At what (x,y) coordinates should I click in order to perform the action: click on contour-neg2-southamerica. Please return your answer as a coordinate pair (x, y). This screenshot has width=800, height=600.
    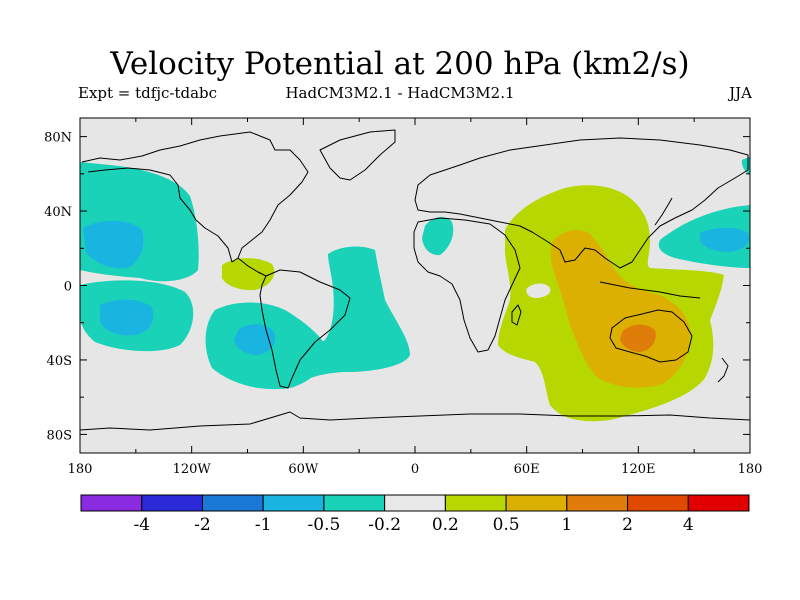
    Looking at the image, I should click on (255, 339).